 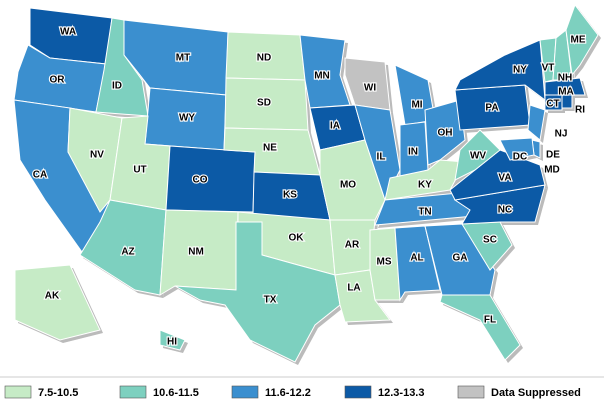 What do you see at coordinates (520, 70) in the screenshot?
I see `state-label: NY` at bounding box center [520, 70].